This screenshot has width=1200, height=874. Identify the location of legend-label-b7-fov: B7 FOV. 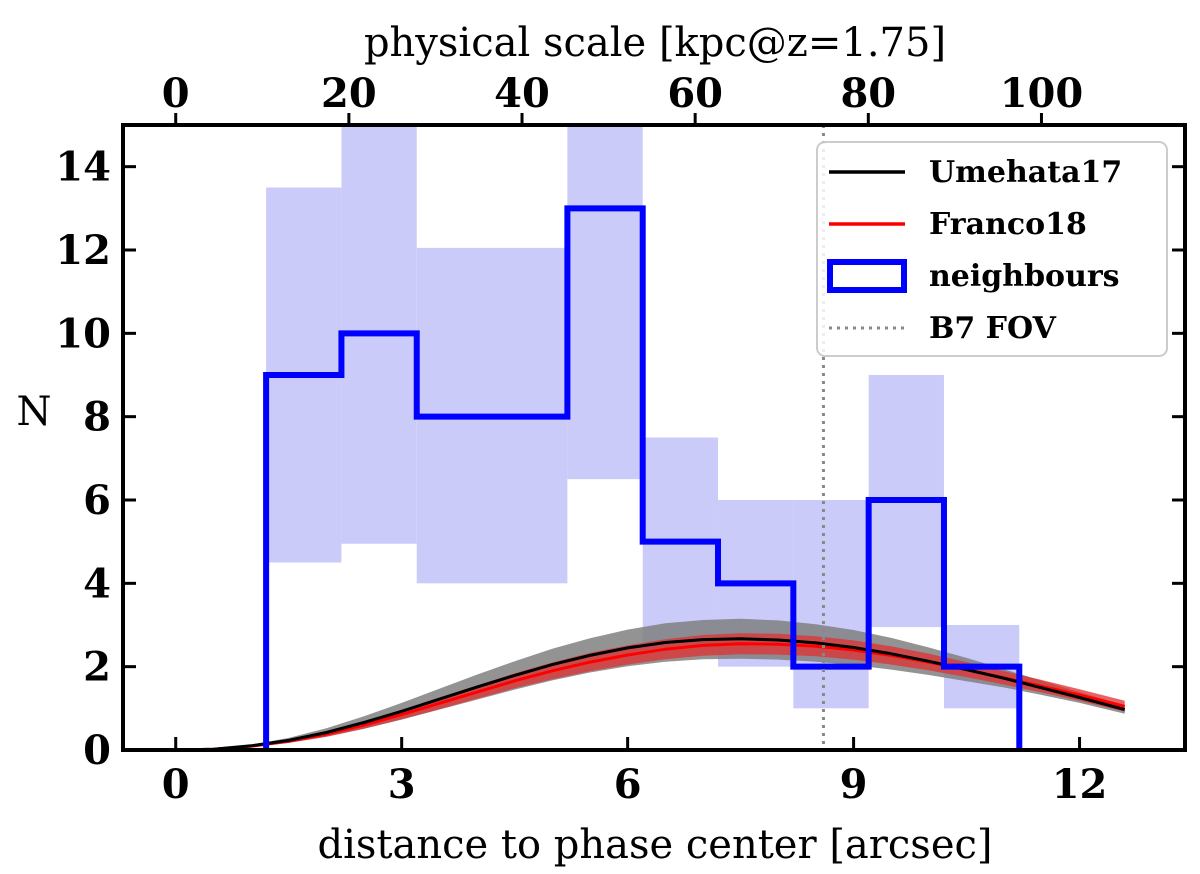
(993, 328).